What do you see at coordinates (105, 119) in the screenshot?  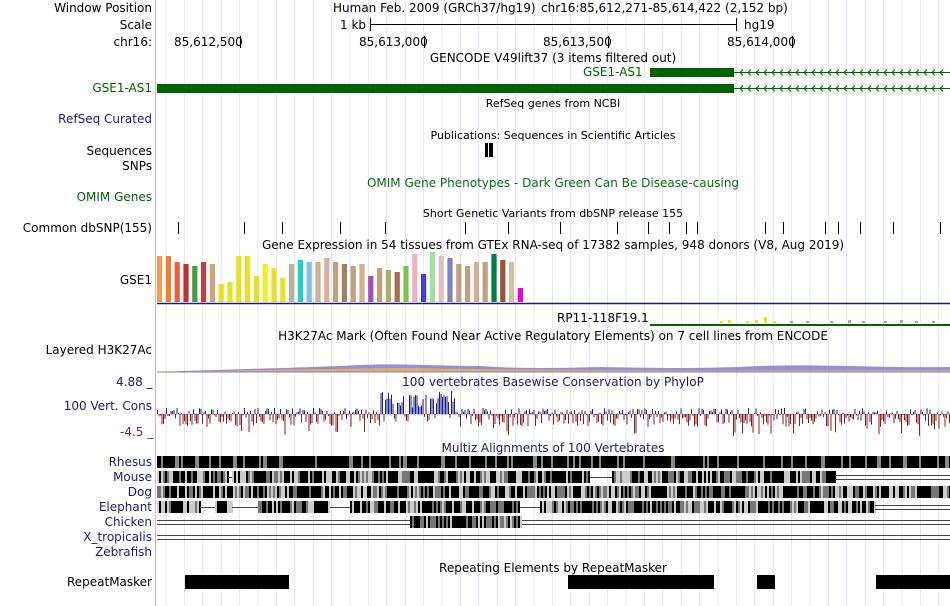 I see `refseq-track-label: RefSeq Curated` at bounding box center [105, 119].